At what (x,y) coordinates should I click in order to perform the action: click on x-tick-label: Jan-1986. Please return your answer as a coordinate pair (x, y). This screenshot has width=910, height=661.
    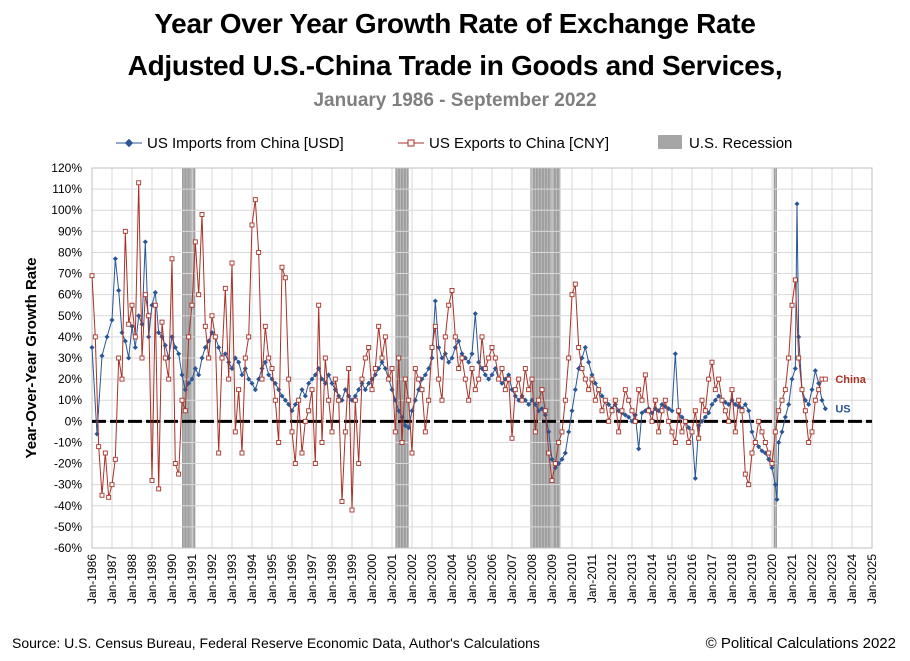
    Looking at the image, I should click on (92, 579).